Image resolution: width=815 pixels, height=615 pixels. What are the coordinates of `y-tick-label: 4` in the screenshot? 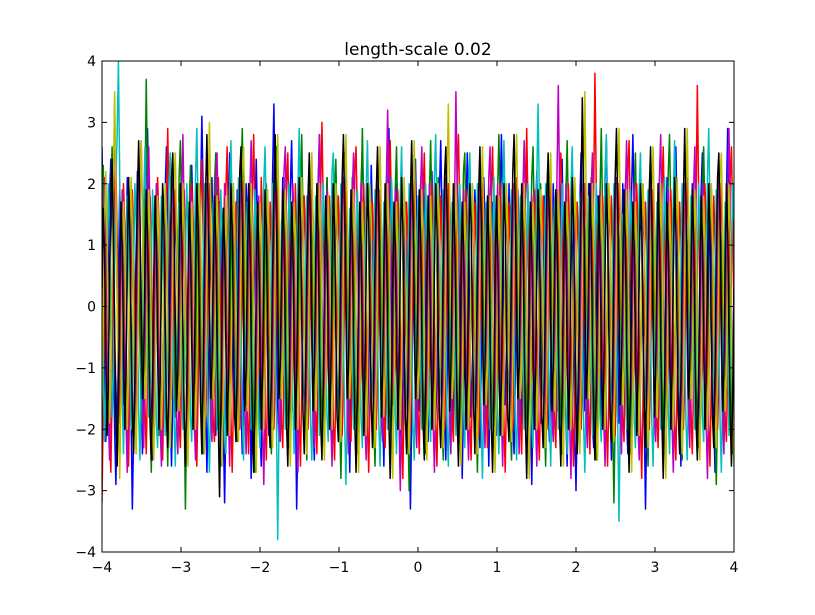 It's located at (91, 62).